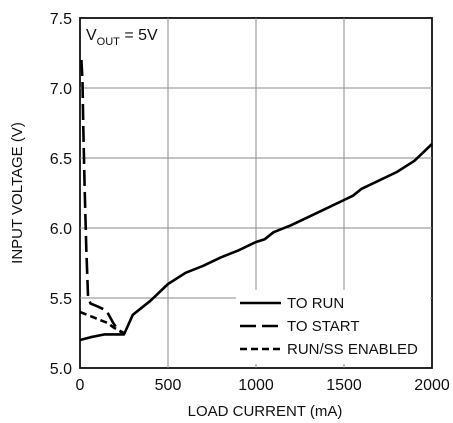  I want to click on y-tick-label: 6.5, so click(61, 159).